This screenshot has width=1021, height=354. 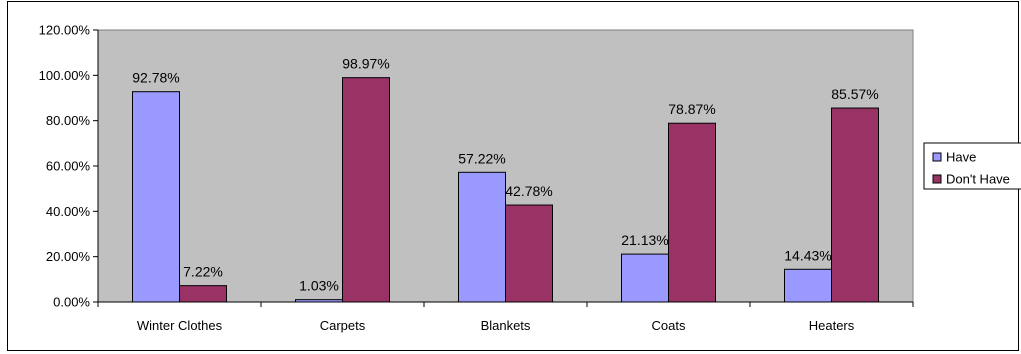 I want to click on data-label: 78.87%, so click(x=691, y=109).